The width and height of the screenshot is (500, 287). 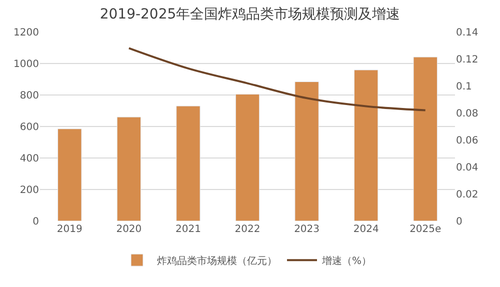 What do you see at coordinates (29, 190) in the screenshot?
I see `y-tick-label: 200` at bounding box center [29, 190].